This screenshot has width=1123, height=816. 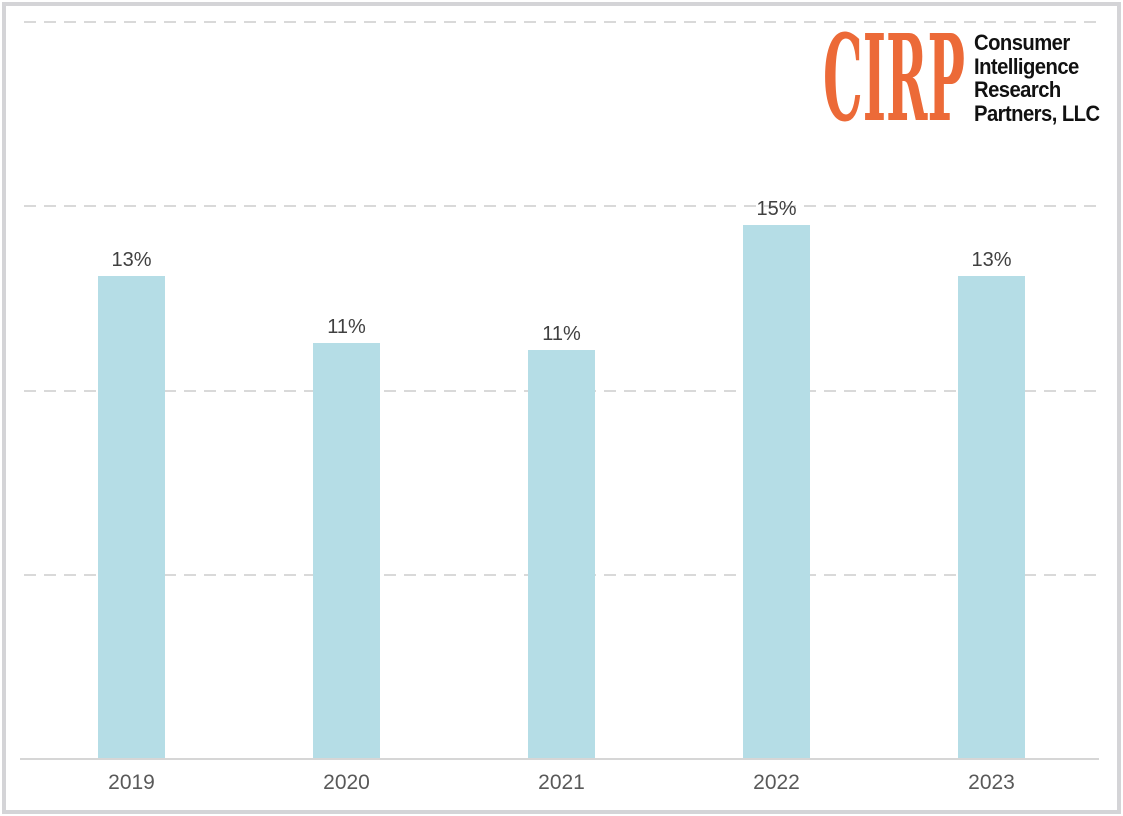 What do you see at coordinates (1021, 42) in the screenshot?
I see `logo-text-line: Consumer` at bounding box center [1021, 42].